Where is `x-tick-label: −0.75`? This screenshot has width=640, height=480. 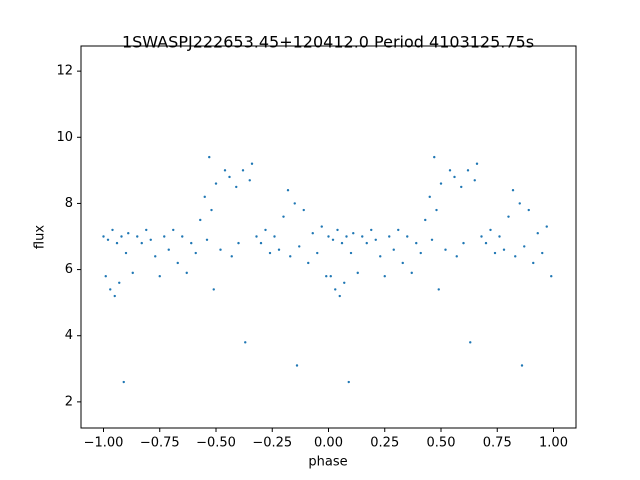 x-tick-label: −0.75 is located at coordinates (160, 443).